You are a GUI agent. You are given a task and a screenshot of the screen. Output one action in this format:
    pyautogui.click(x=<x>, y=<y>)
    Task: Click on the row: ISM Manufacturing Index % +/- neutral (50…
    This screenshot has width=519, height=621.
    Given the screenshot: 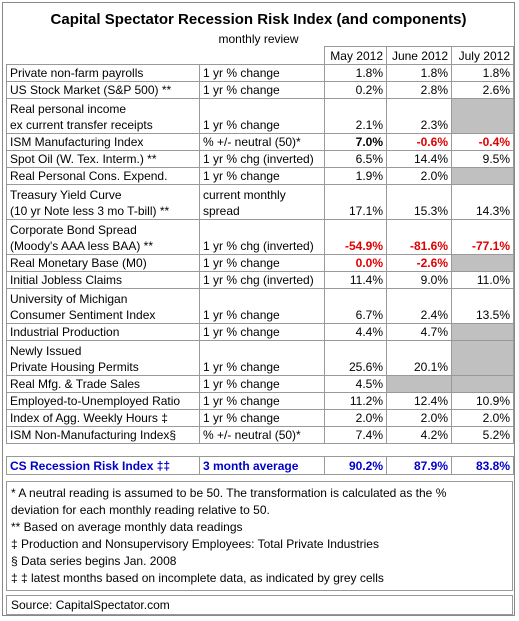 What is the action you would take?
    pyautogui.click(x=260, y=142)
    